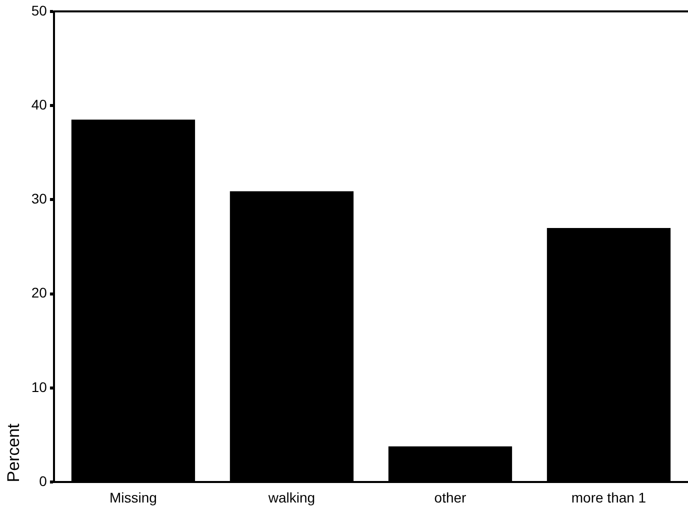  I want to click on y-tick-label: 40, so click(39, 104).